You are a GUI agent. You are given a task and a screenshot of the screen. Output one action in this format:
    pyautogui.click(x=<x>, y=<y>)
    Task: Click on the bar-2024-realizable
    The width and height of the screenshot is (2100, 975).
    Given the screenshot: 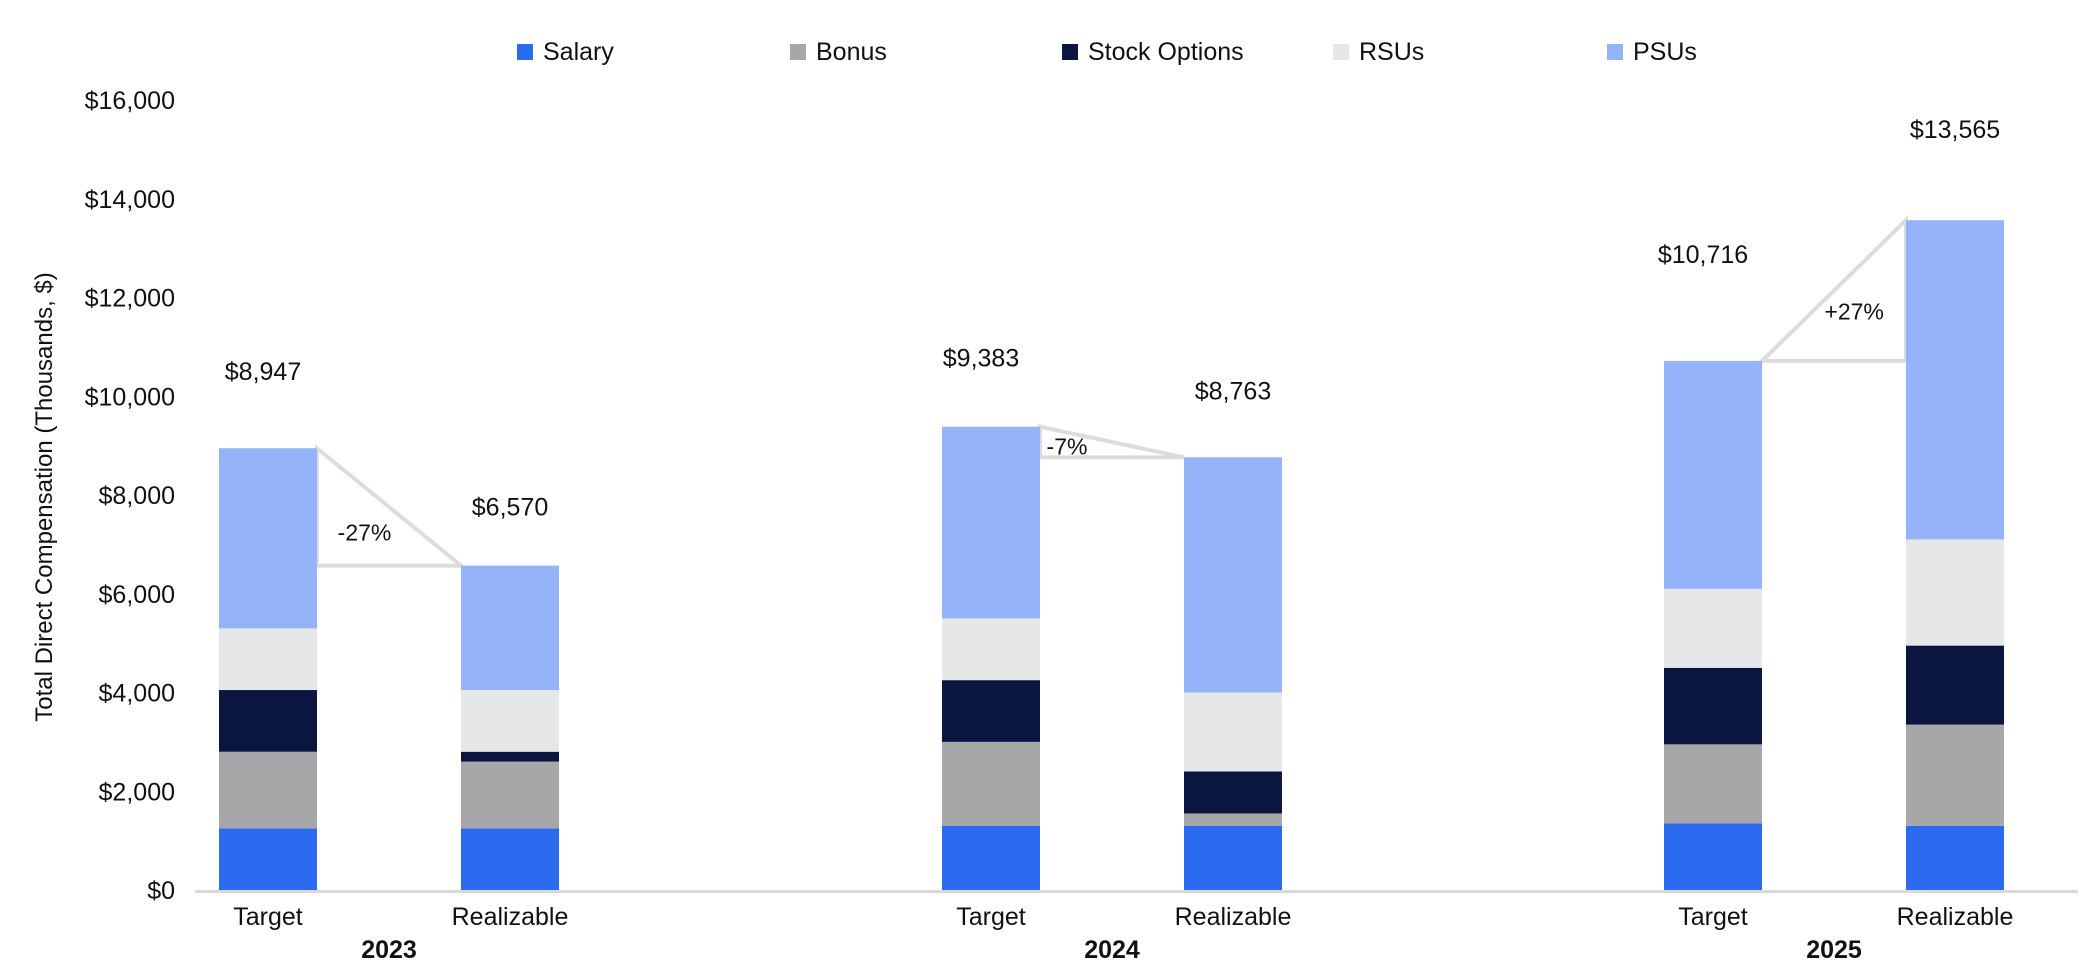 What is the action you would take?
    pyautogui.click(x=1233, y=673)
    